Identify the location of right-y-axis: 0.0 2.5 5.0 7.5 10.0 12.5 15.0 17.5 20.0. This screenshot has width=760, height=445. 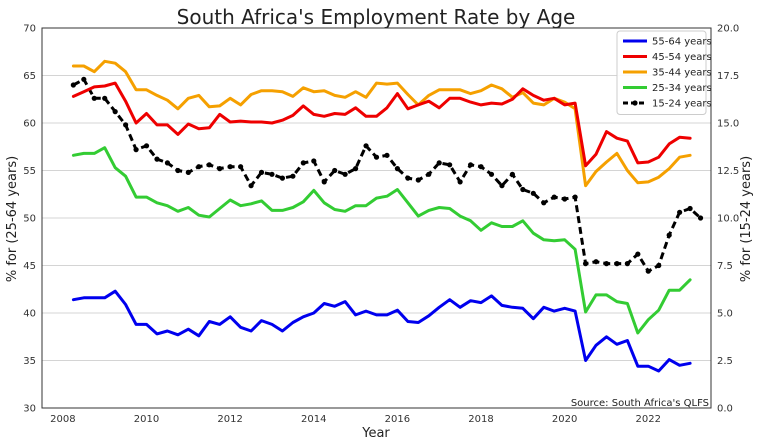
(728, 219).